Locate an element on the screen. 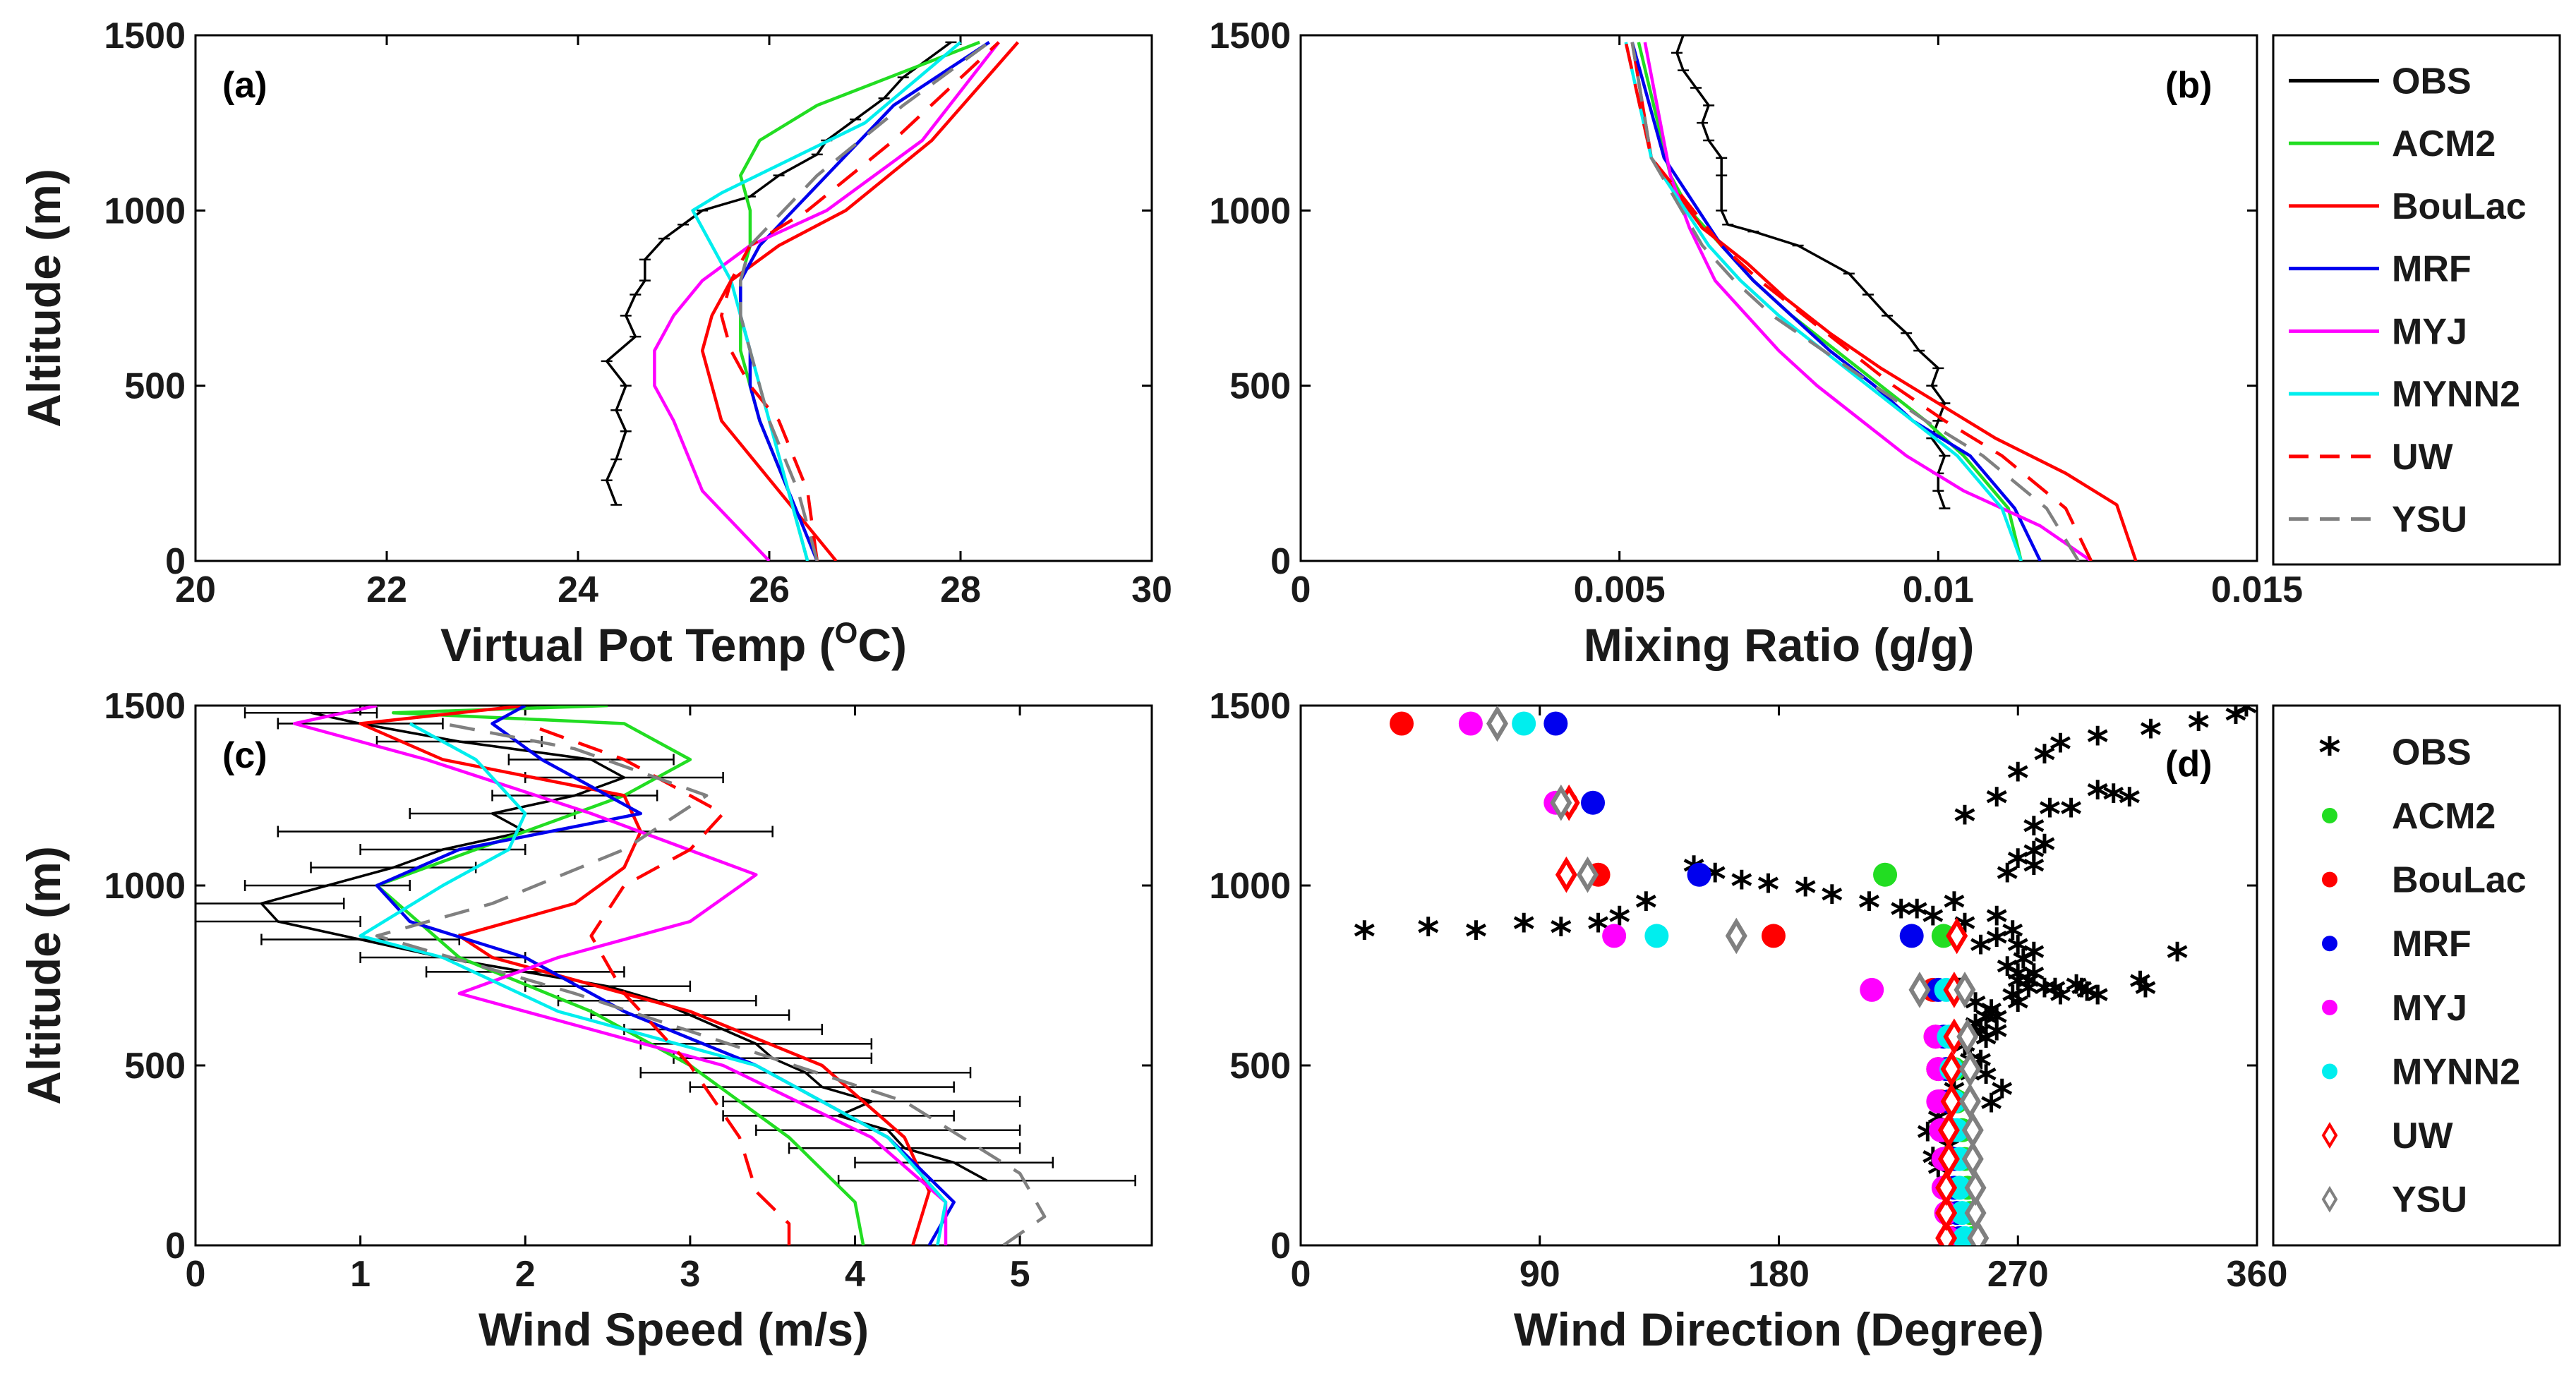 The image size is (2576, 1378). series-line-myj is located at coordinates (1868, 301).